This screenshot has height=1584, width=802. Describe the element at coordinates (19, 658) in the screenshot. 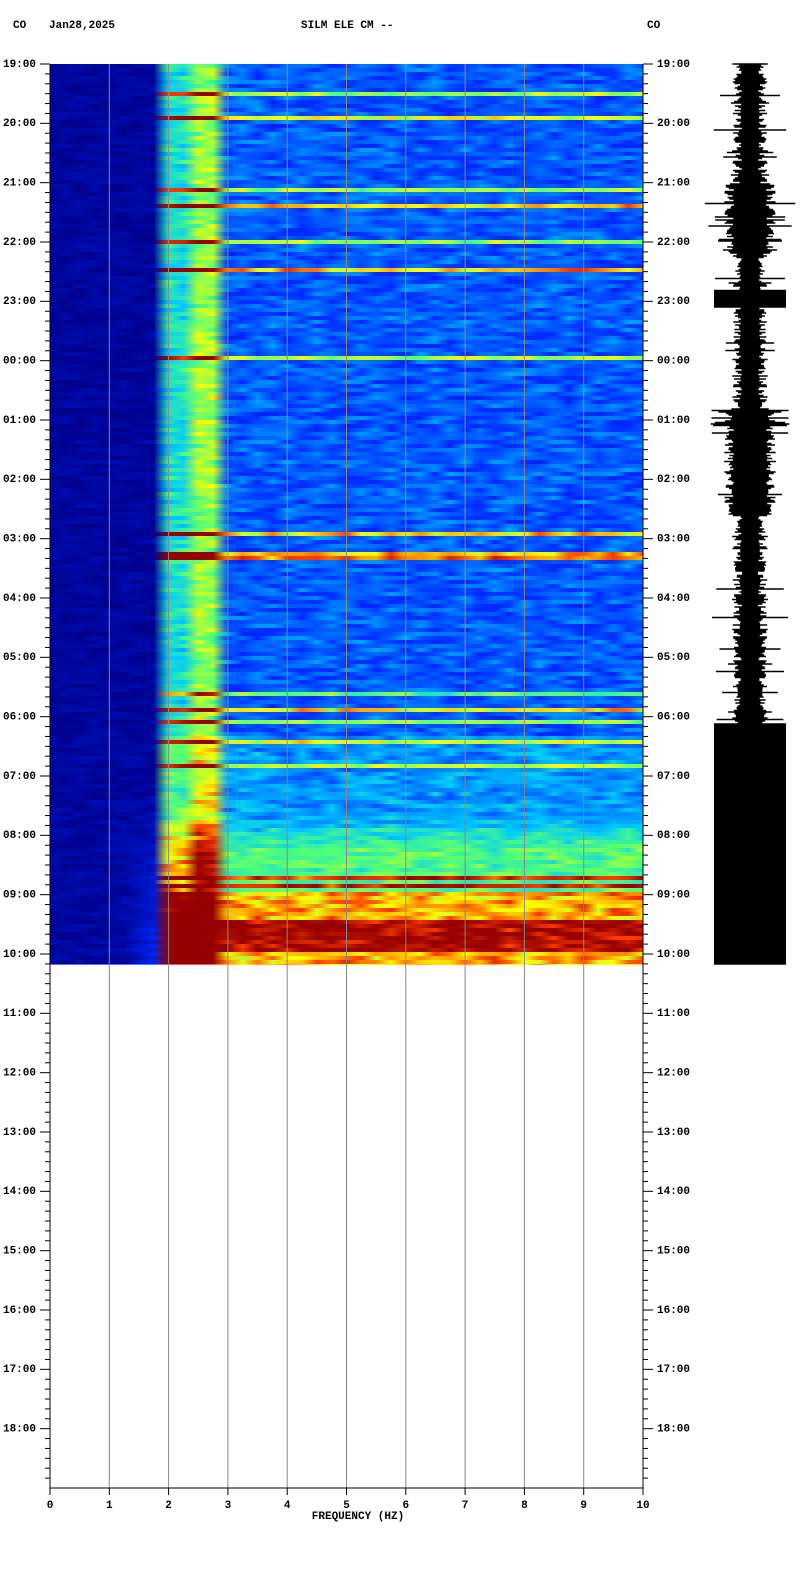

I see `y-tick-label-left: 05:00` at that location.